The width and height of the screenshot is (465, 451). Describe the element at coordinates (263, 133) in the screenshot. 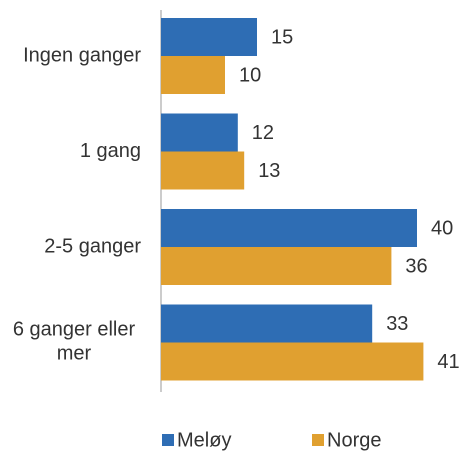

I see `data-label: 12` at that location.